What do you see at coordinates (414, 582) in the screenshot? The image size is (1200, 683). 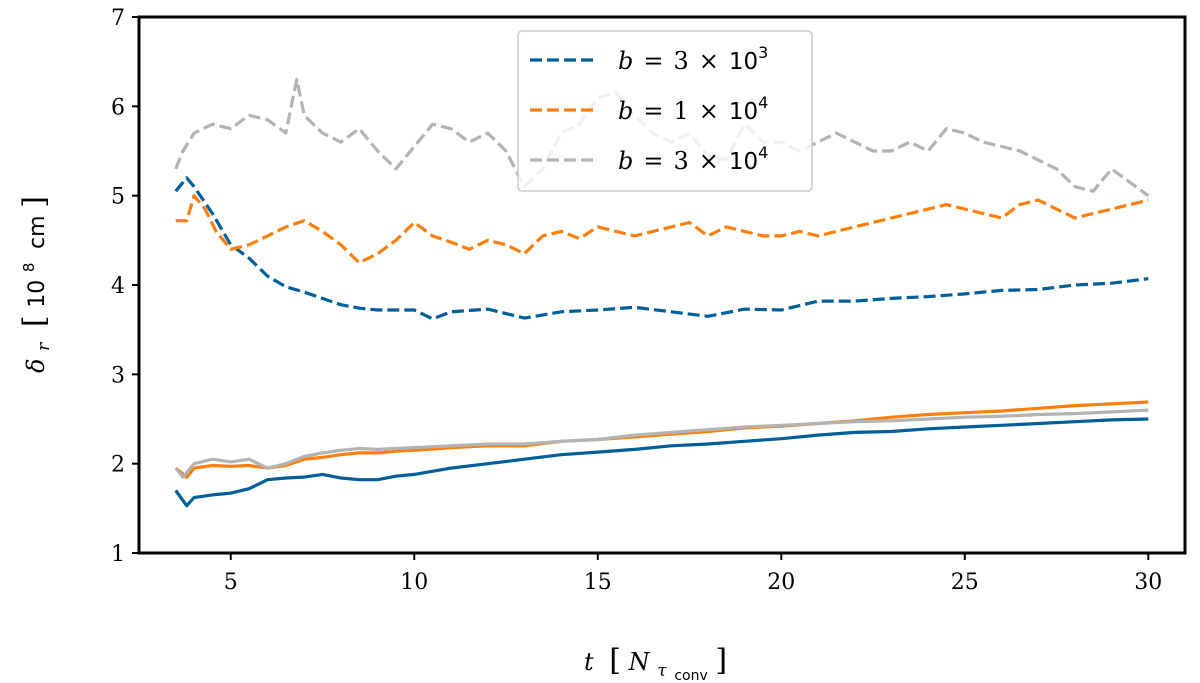 I see `x-tick-label: 10` at bounding box center [414, 582].